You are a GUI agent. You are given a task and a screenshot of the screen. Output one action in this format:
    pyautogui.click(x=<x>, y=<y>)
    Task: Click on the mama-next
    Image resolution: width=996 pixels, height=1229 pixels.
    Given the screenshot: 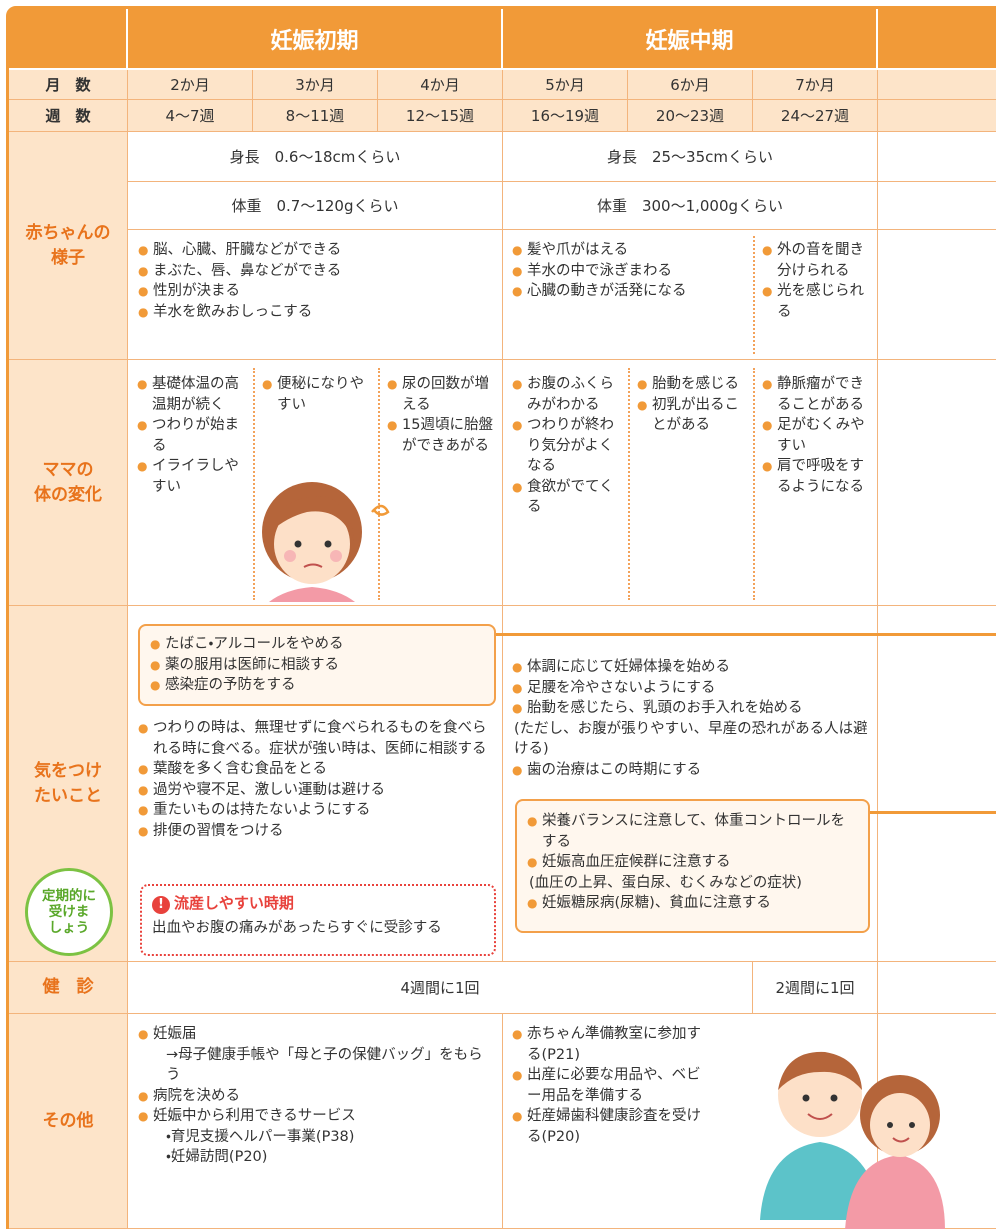 What is the action you would take?
    pyautogui.click(x=937, y=483)
    